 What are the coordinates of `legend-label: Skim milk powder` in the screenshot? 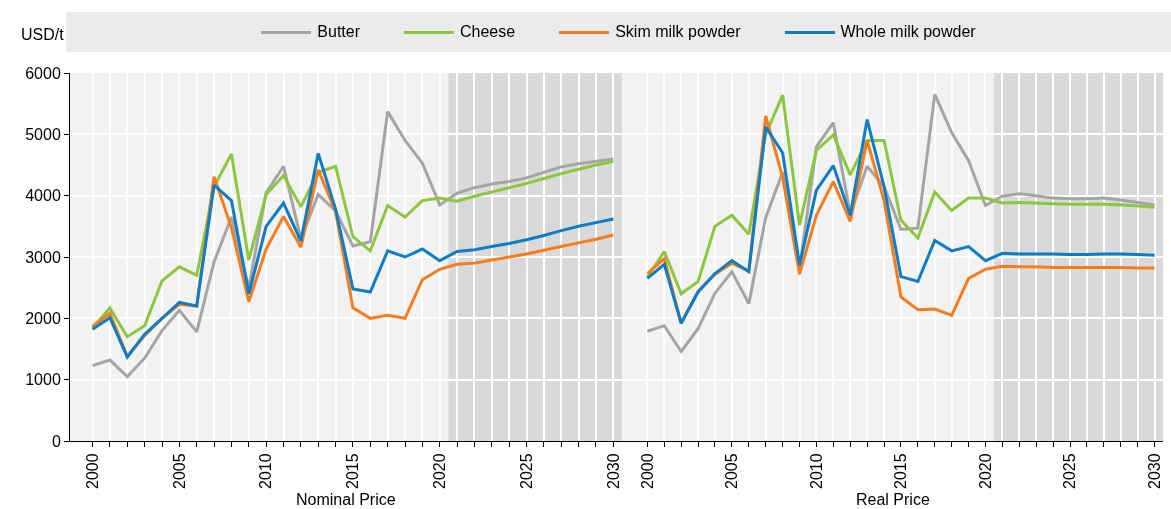 It's located at (678, 32).